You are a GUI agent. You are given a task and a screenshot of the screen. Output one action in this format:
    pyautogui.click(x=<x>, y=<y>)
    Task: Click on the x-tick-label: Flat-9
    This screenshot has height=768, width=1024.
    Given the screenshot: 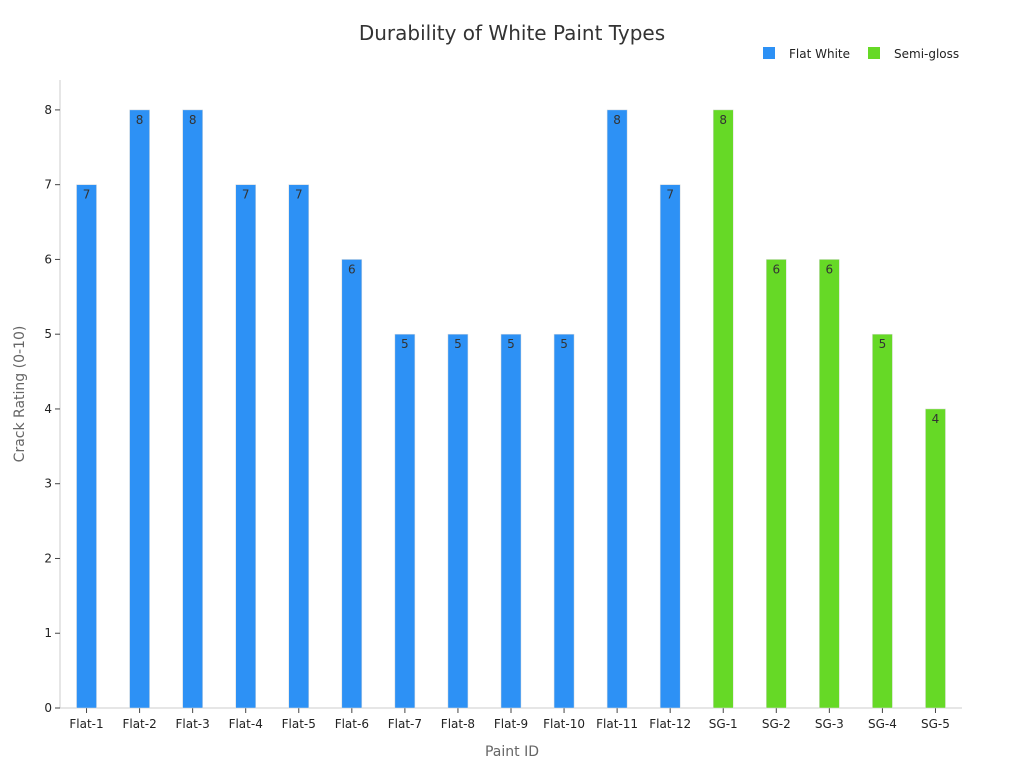 What is the action you would take?
    pyautogui.click(x=511, y=724)
    